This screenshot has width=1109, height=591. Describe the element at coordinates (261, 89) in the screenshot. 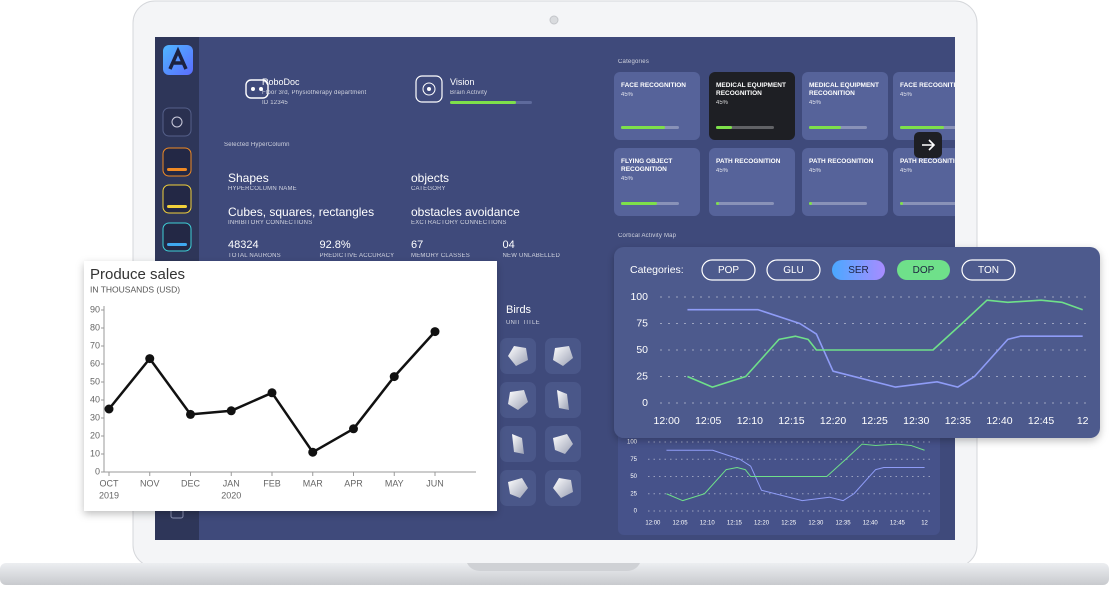

I see `robot-eye` at that location.